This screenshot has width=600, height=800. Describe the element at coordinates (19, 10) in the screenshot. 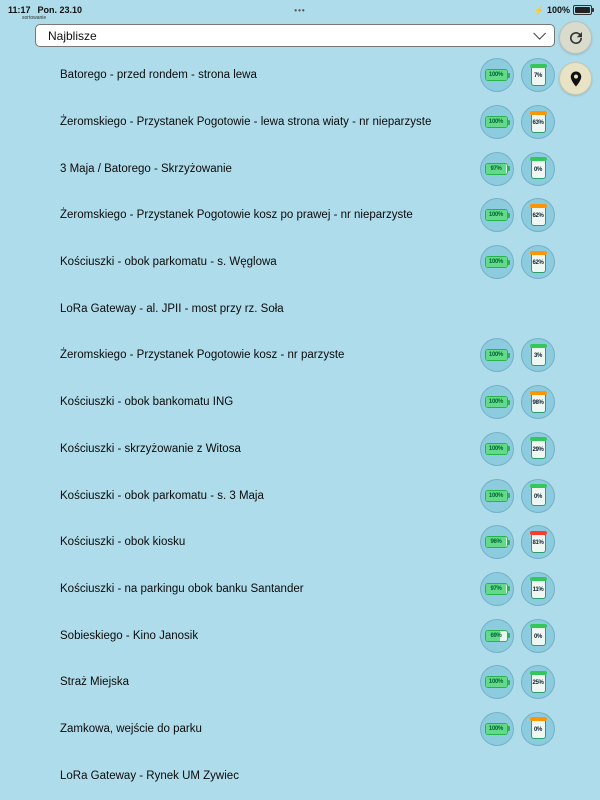

I see `status-time: 11:17` at that location.